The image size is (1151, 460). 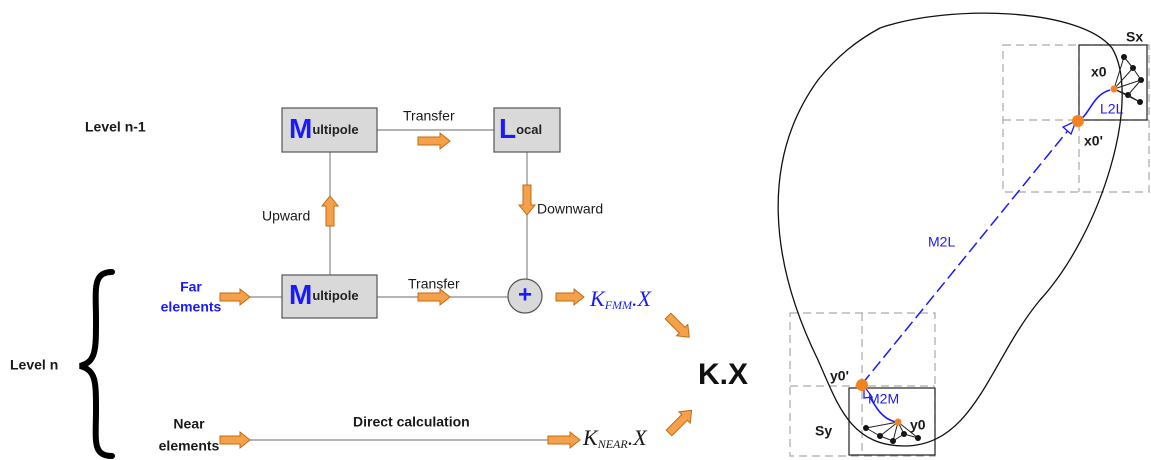 What do you see at coordinates (839, 376) in the screenshot?
I see `point-label: y0'` at bounding box center [839, 376].